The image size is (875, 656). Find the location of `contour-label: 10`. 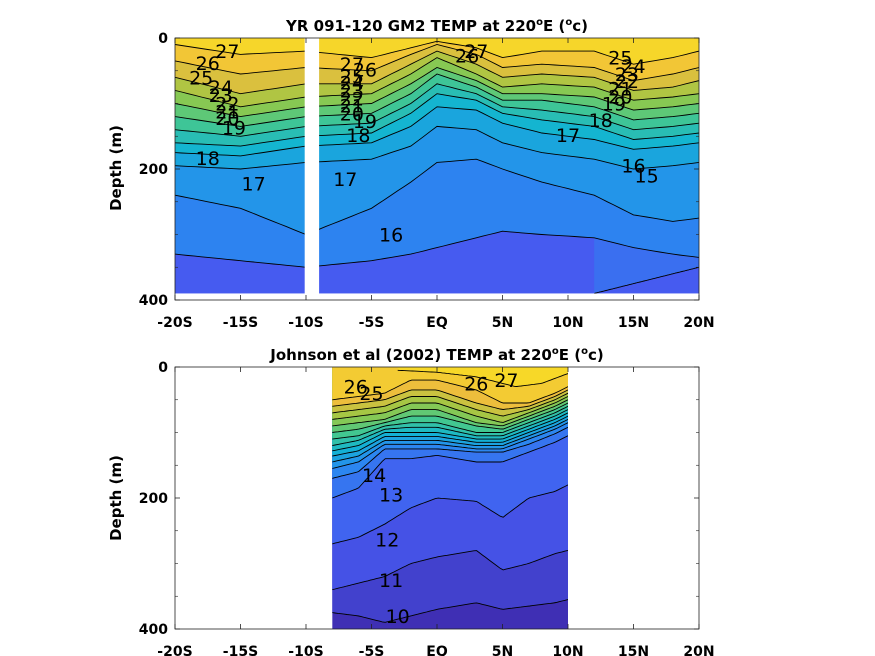

contour-label: 10 is located at coordinates (398, 617).